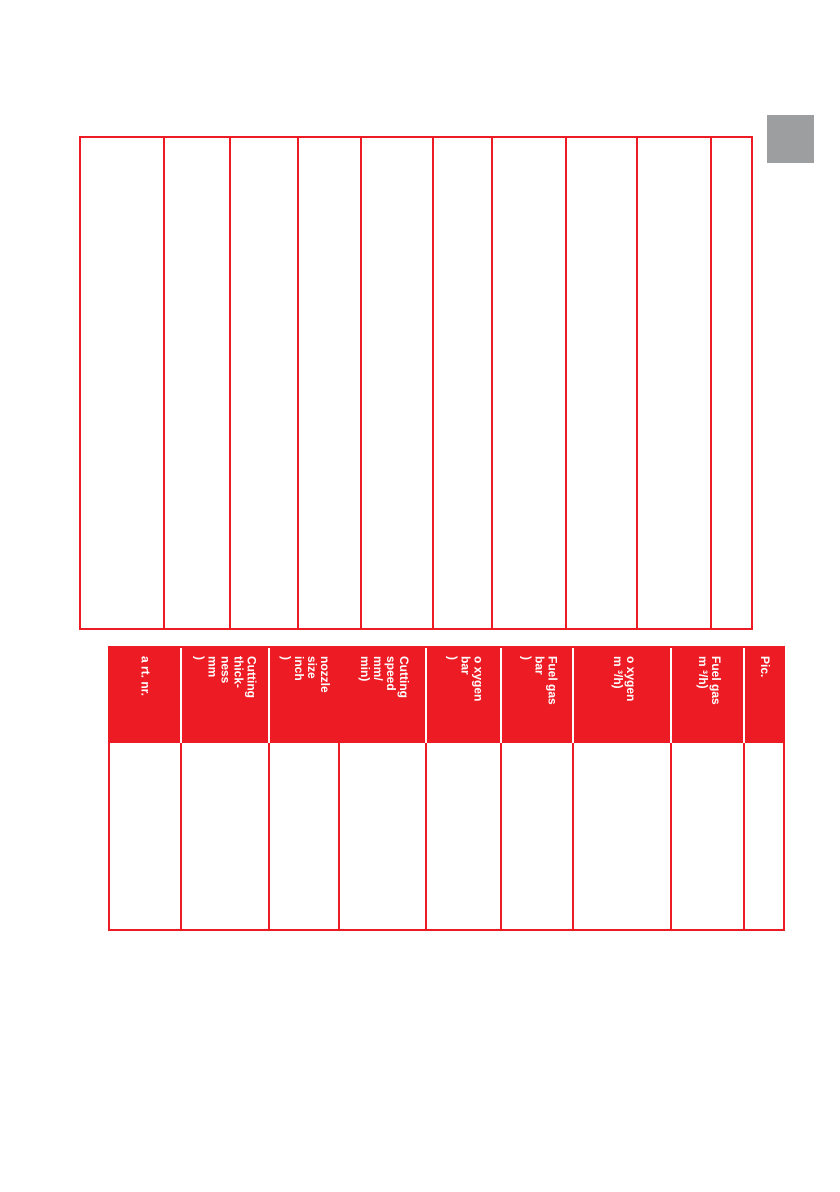 The image size is (840, 1192). I want to click on header-oxygen-bar: o xygen bar ), so click(465, 695).